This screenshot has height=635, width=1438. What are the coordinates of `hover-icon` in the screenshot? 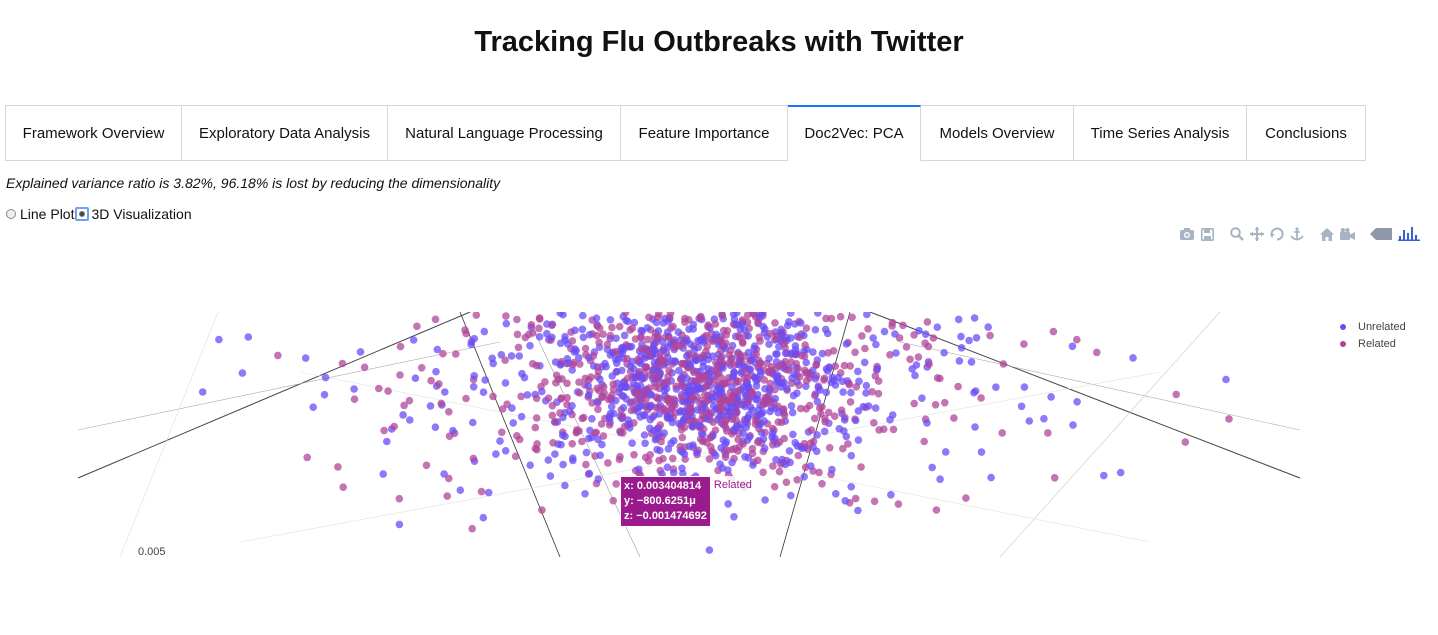 It's located at (1381, 234).